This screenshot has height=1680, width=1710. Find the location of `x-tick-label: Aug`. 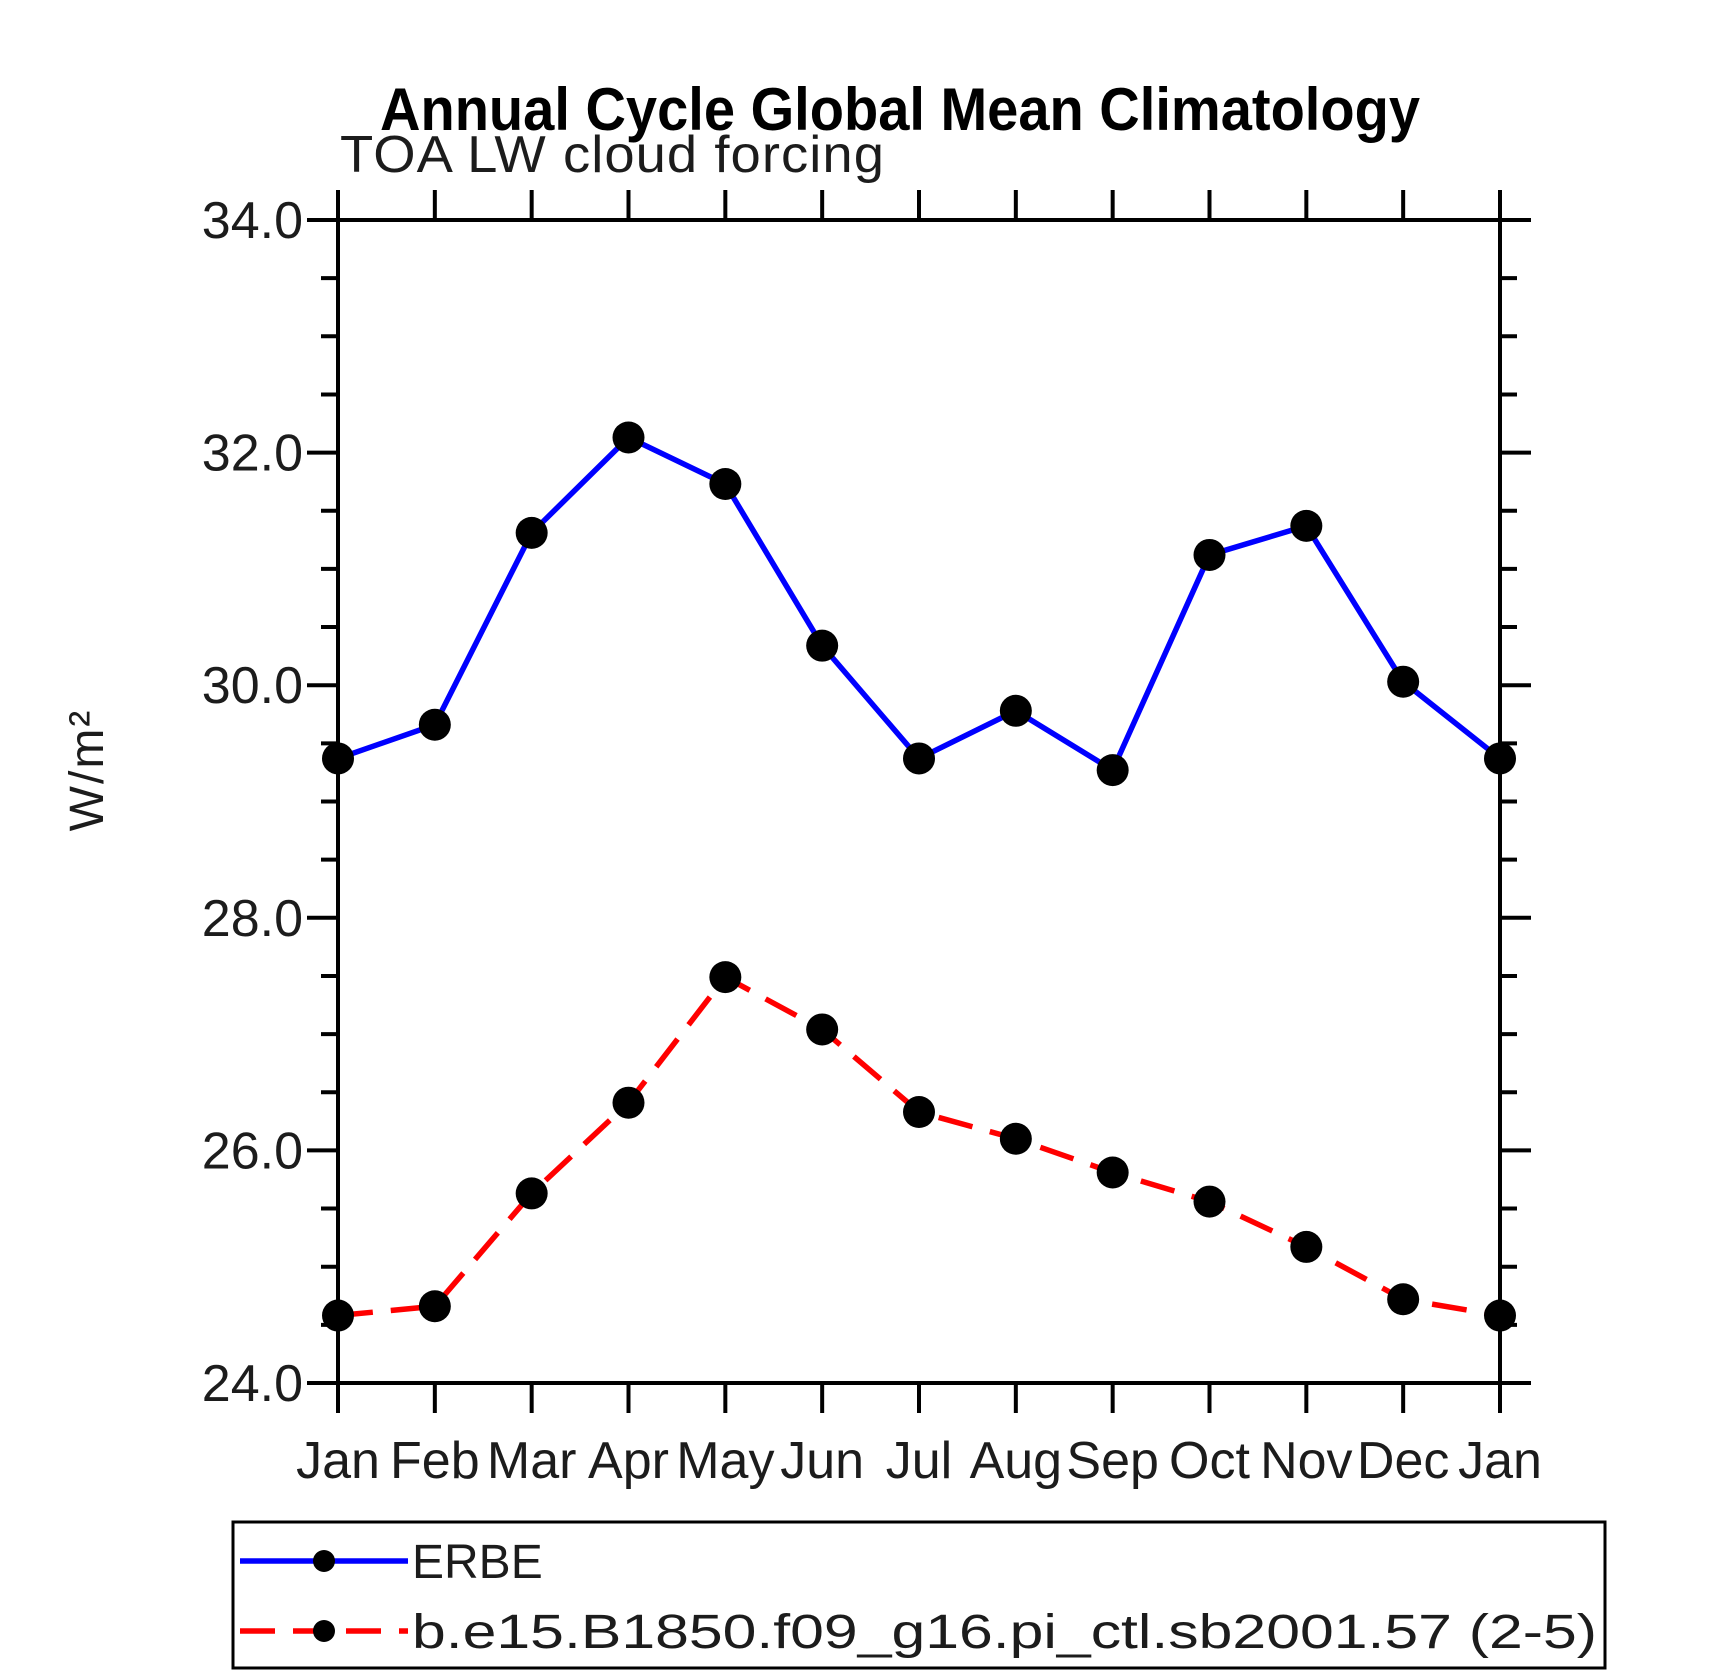

x-tick-label: Aug is located at coordinates (1016, 1461).